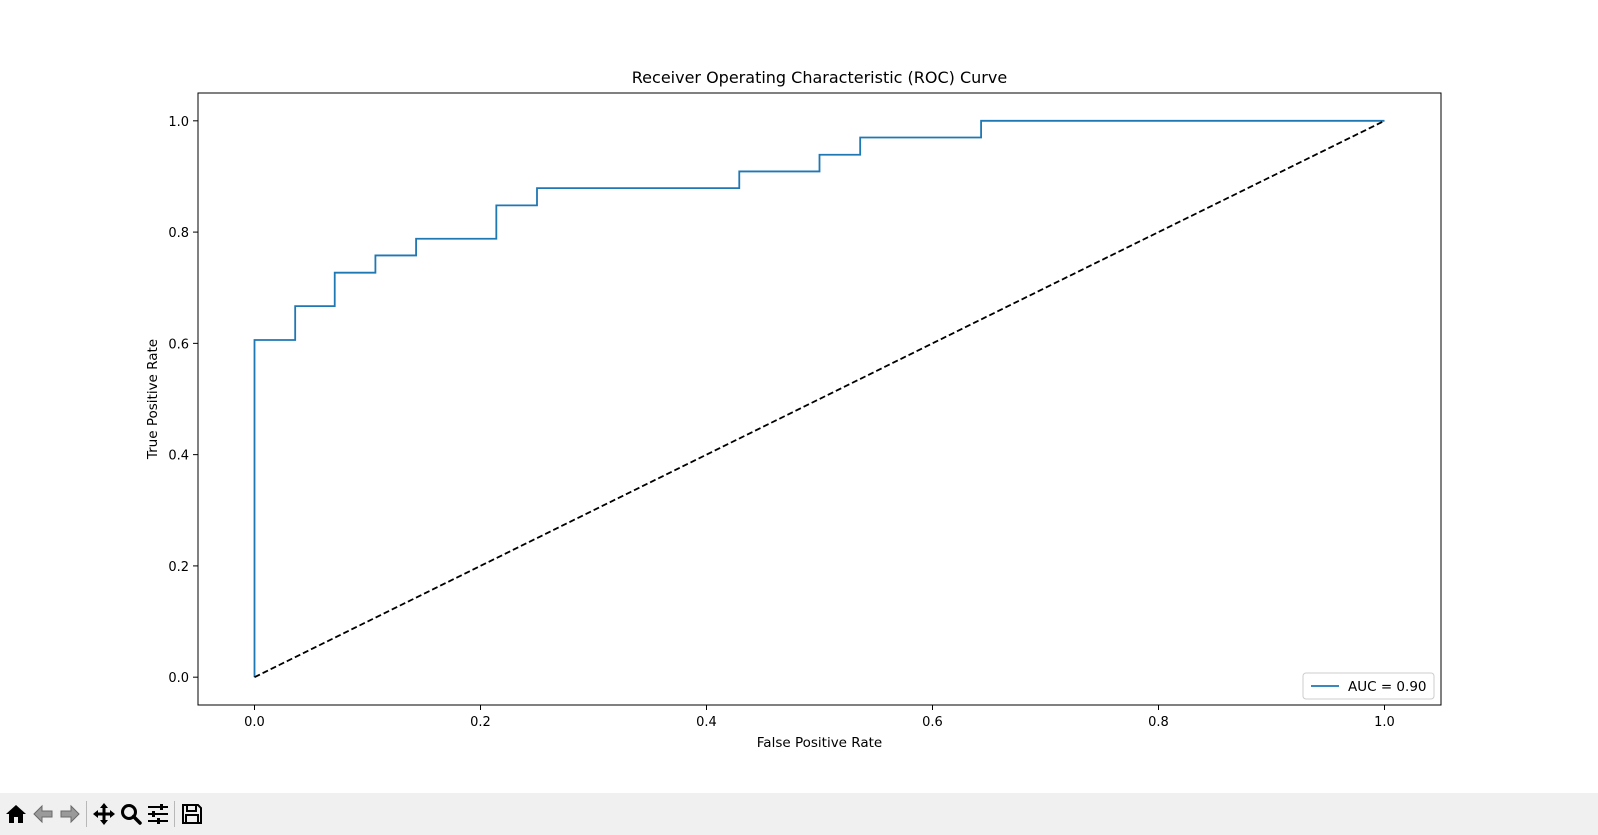 This screenshot has width=1598, height=835. Describe the element at coordinates (183, 400) in the screenshot. I see `y-axis-ticks: 0.0 0.2 0.4 0.6 0.8 1.0` at that location.